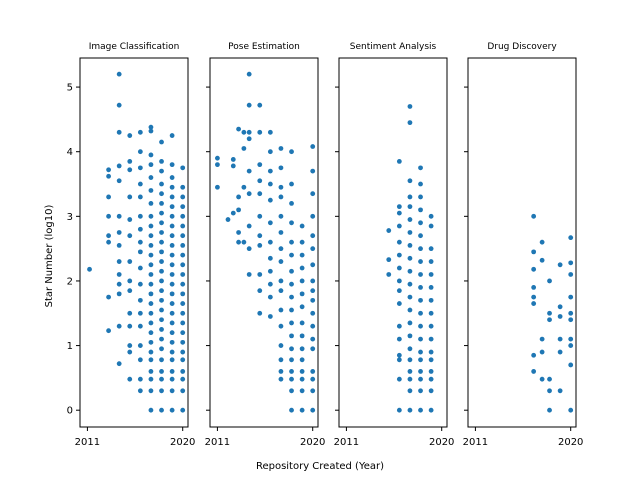 This screenshot has width=640, height=480. What do you see at coordinates (70, 346) in the screenshot?
I see `y-tick-label: 1` at bounding box center [70, 346].